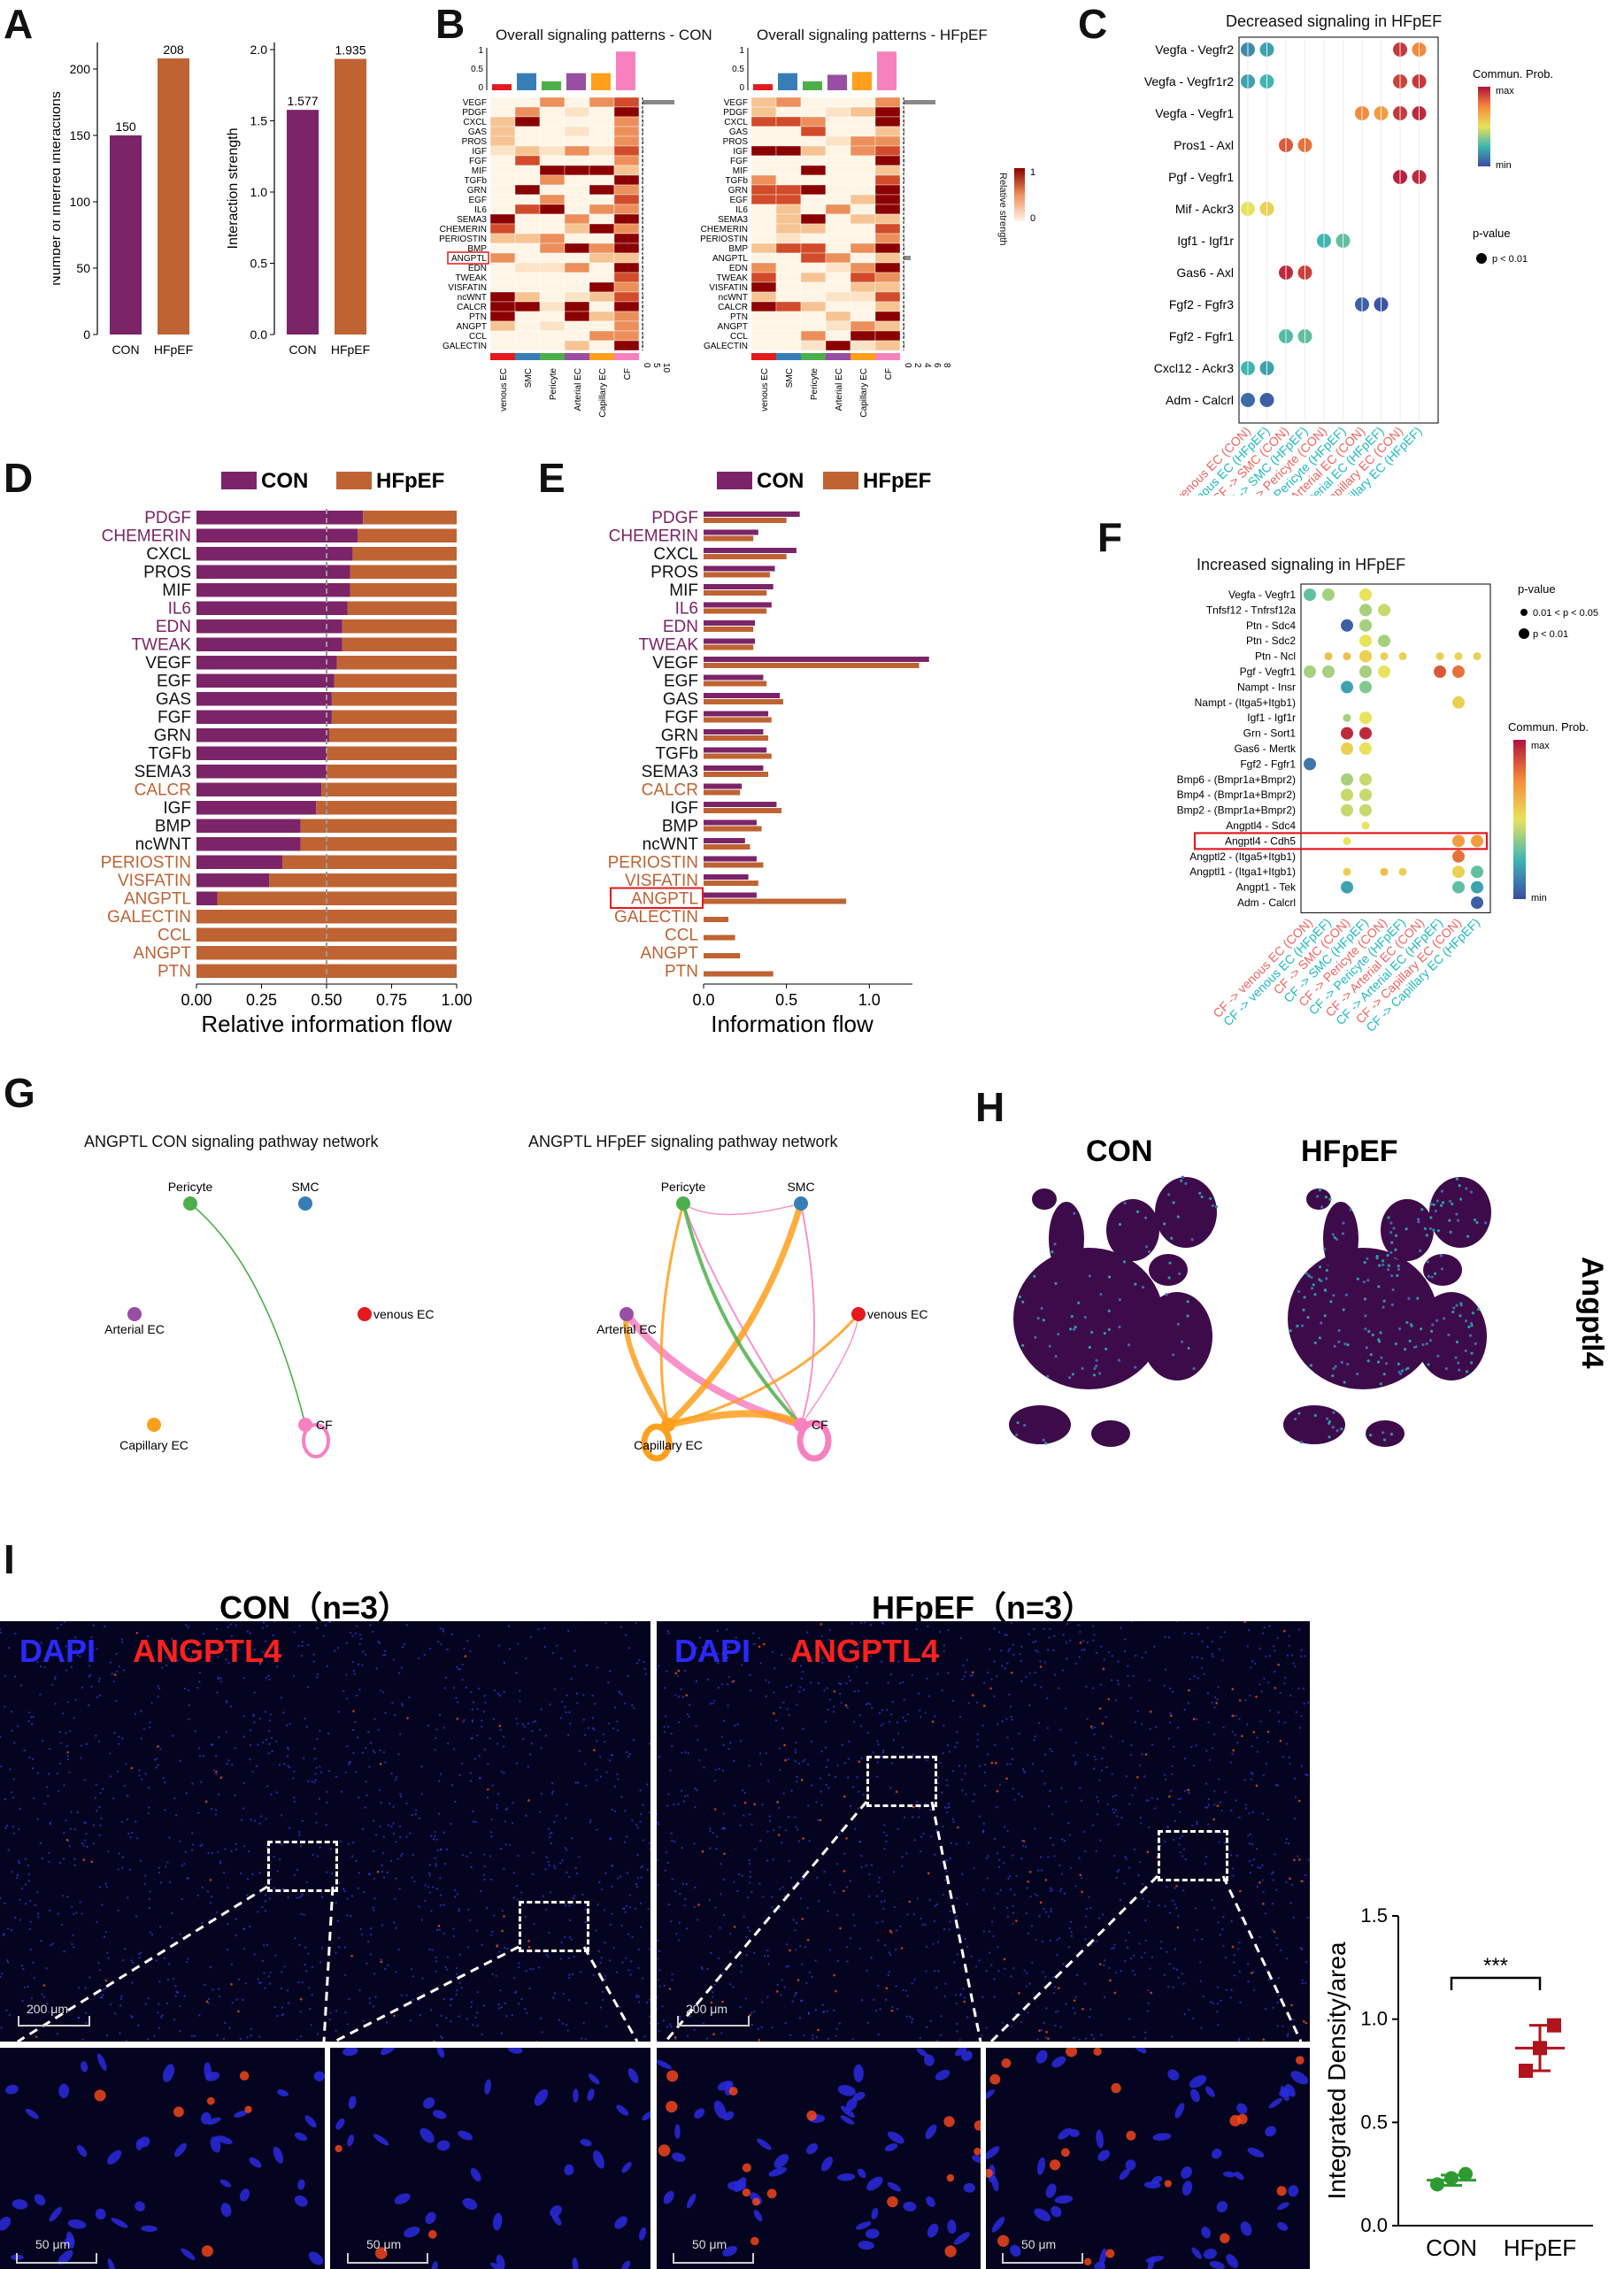 This screenshot has height=2269, width=1624. Describe the element at coordinates (149, 917) in the screenshot. I see `d-row-label: GALECTIN` at that location.